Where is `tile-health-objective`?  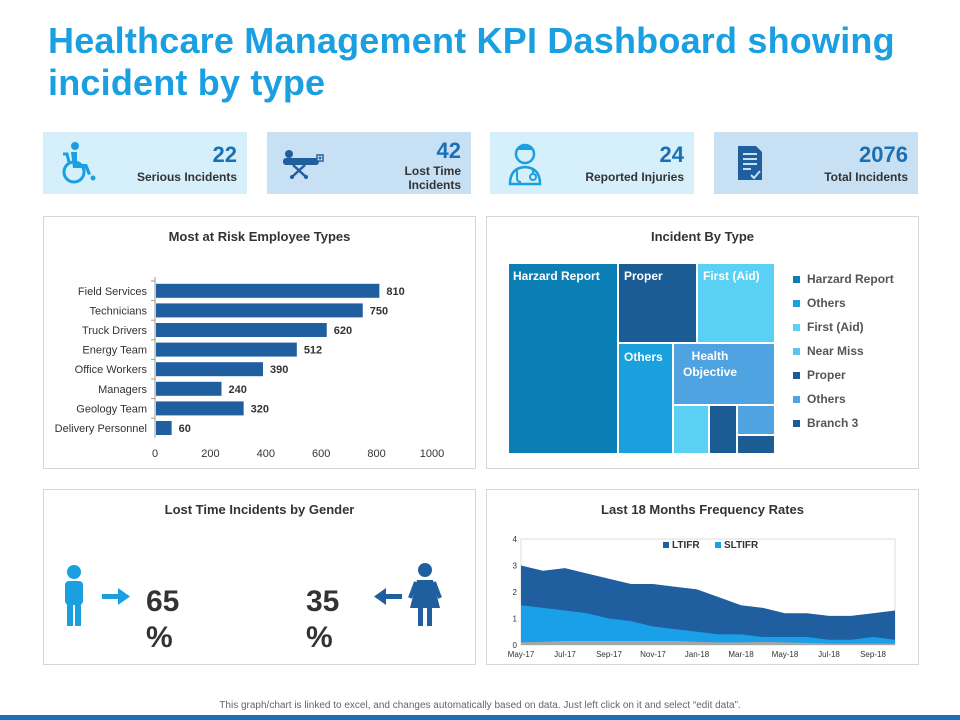
tile-health-objective is located at coordinates (724, 374).